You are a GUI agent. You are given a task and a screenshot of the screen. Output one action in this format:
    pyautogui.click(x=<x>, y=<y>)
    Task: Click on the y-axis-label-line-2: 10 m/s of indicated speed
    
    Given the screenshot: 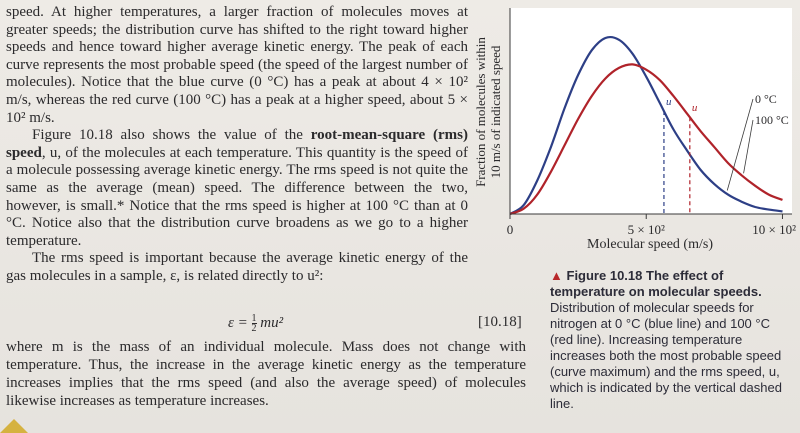 What is the action you would take?
    pyautogui.click(x=495, y=111)
    